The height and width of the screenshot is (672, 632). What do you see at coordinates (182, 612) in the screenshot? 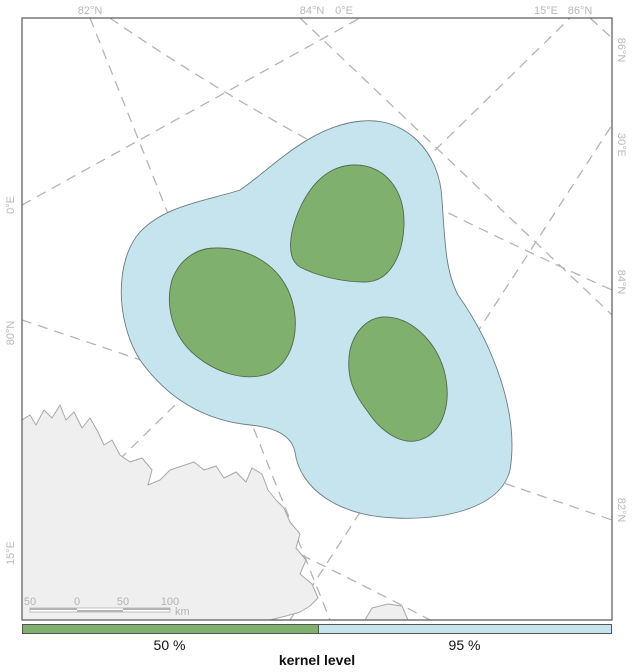
I see `scale-unit-label: km` at bounding box center [182, 612].